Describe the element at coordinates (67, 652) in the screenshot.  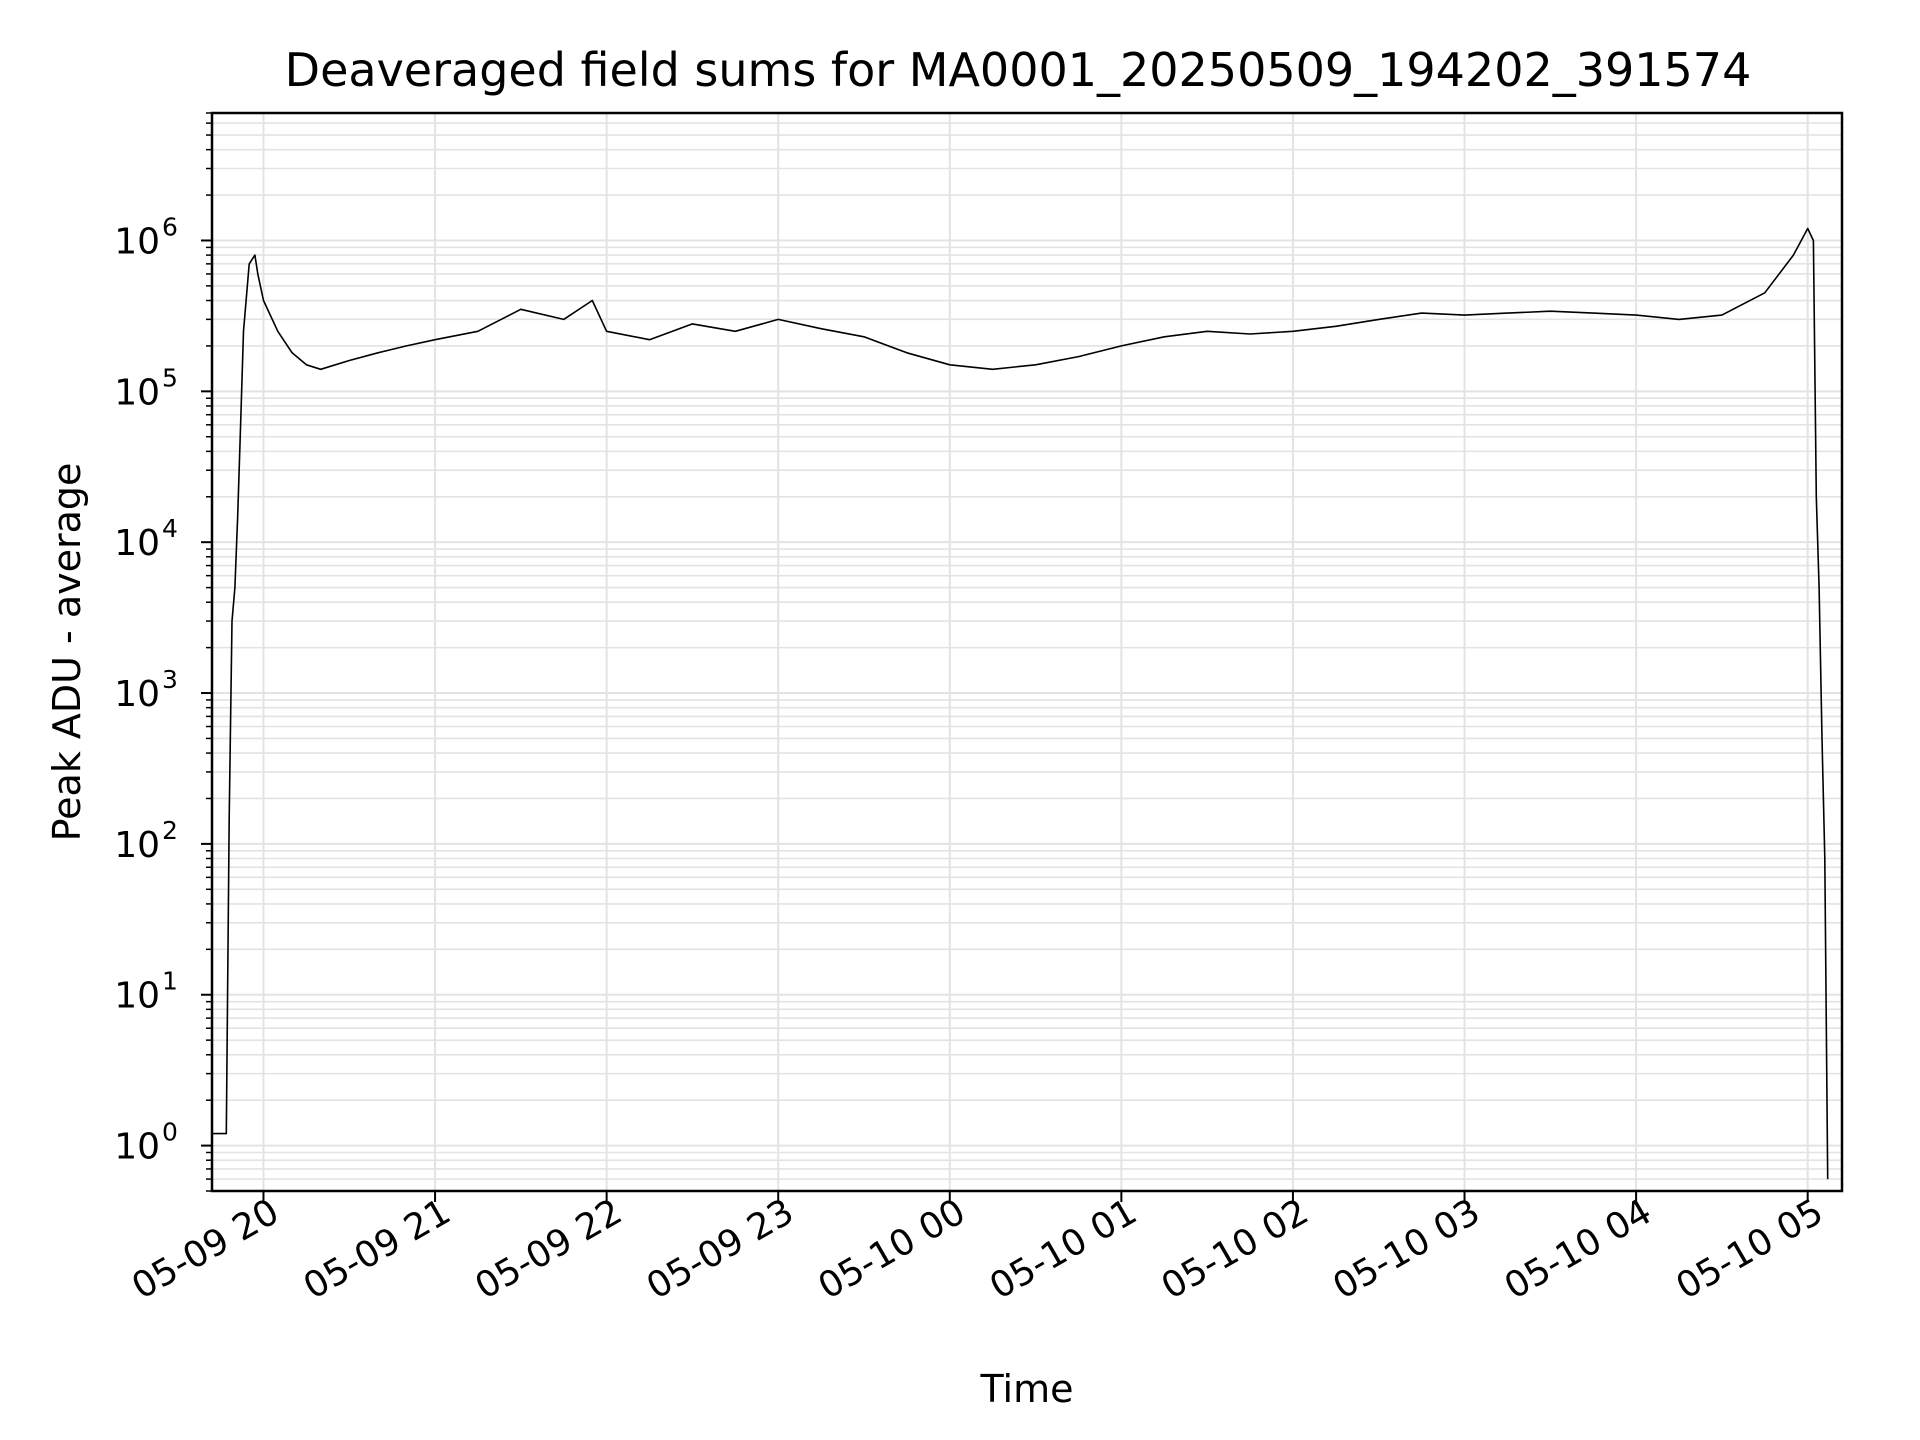
I see `y-axis-label: Peak ADU - average` at that location.